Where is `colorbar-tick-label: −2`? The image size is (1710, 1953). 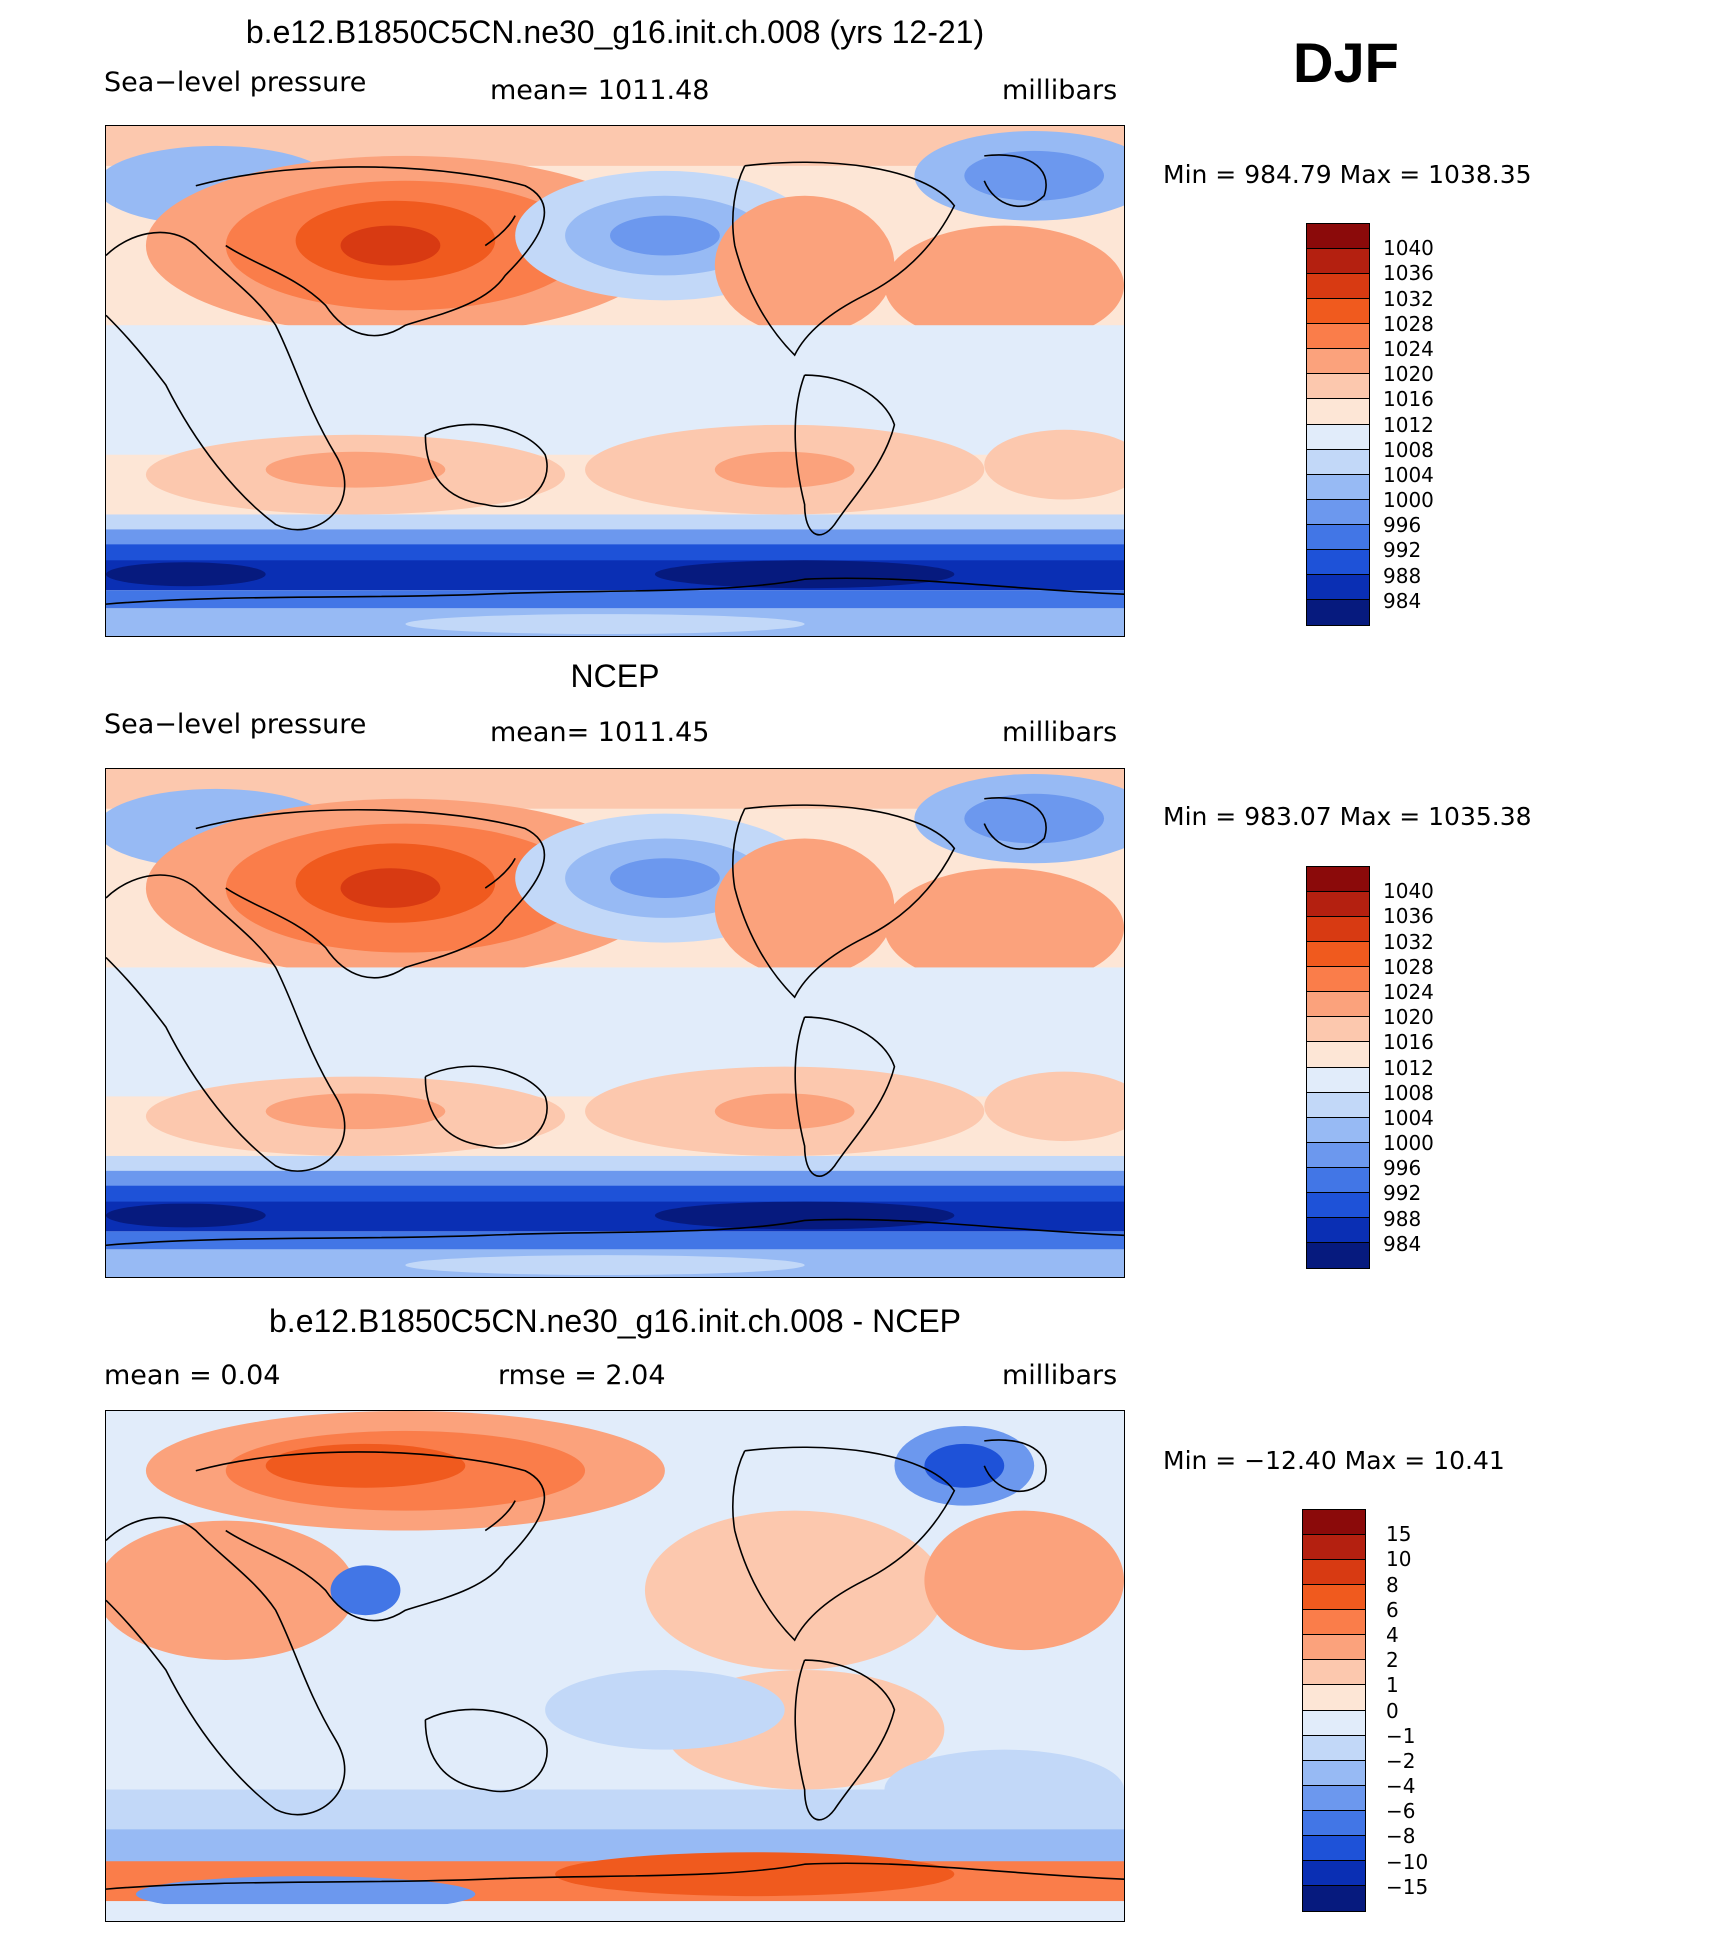
colorbar-tick-label: −2 is located at coordinates (1401, 1760).